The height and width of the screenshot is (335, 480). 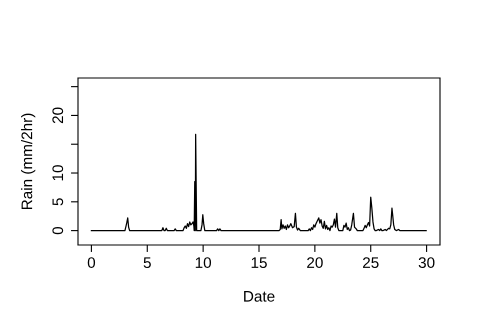 I want to click on x-tick-label: 30, so click(x=426, y=262).